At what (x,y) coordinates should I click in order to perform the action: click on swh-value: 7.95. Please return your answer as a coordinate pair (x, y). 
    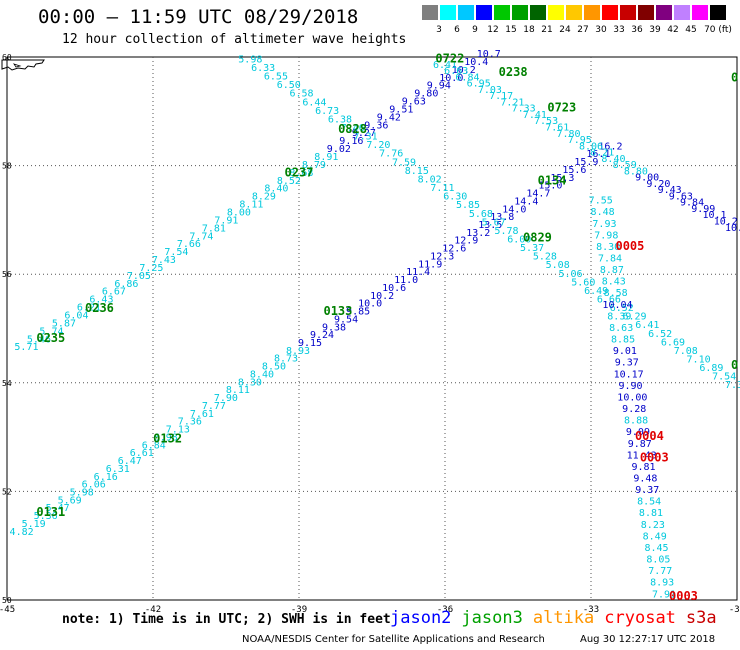
    Looking at the image, I should click on (580, 140).